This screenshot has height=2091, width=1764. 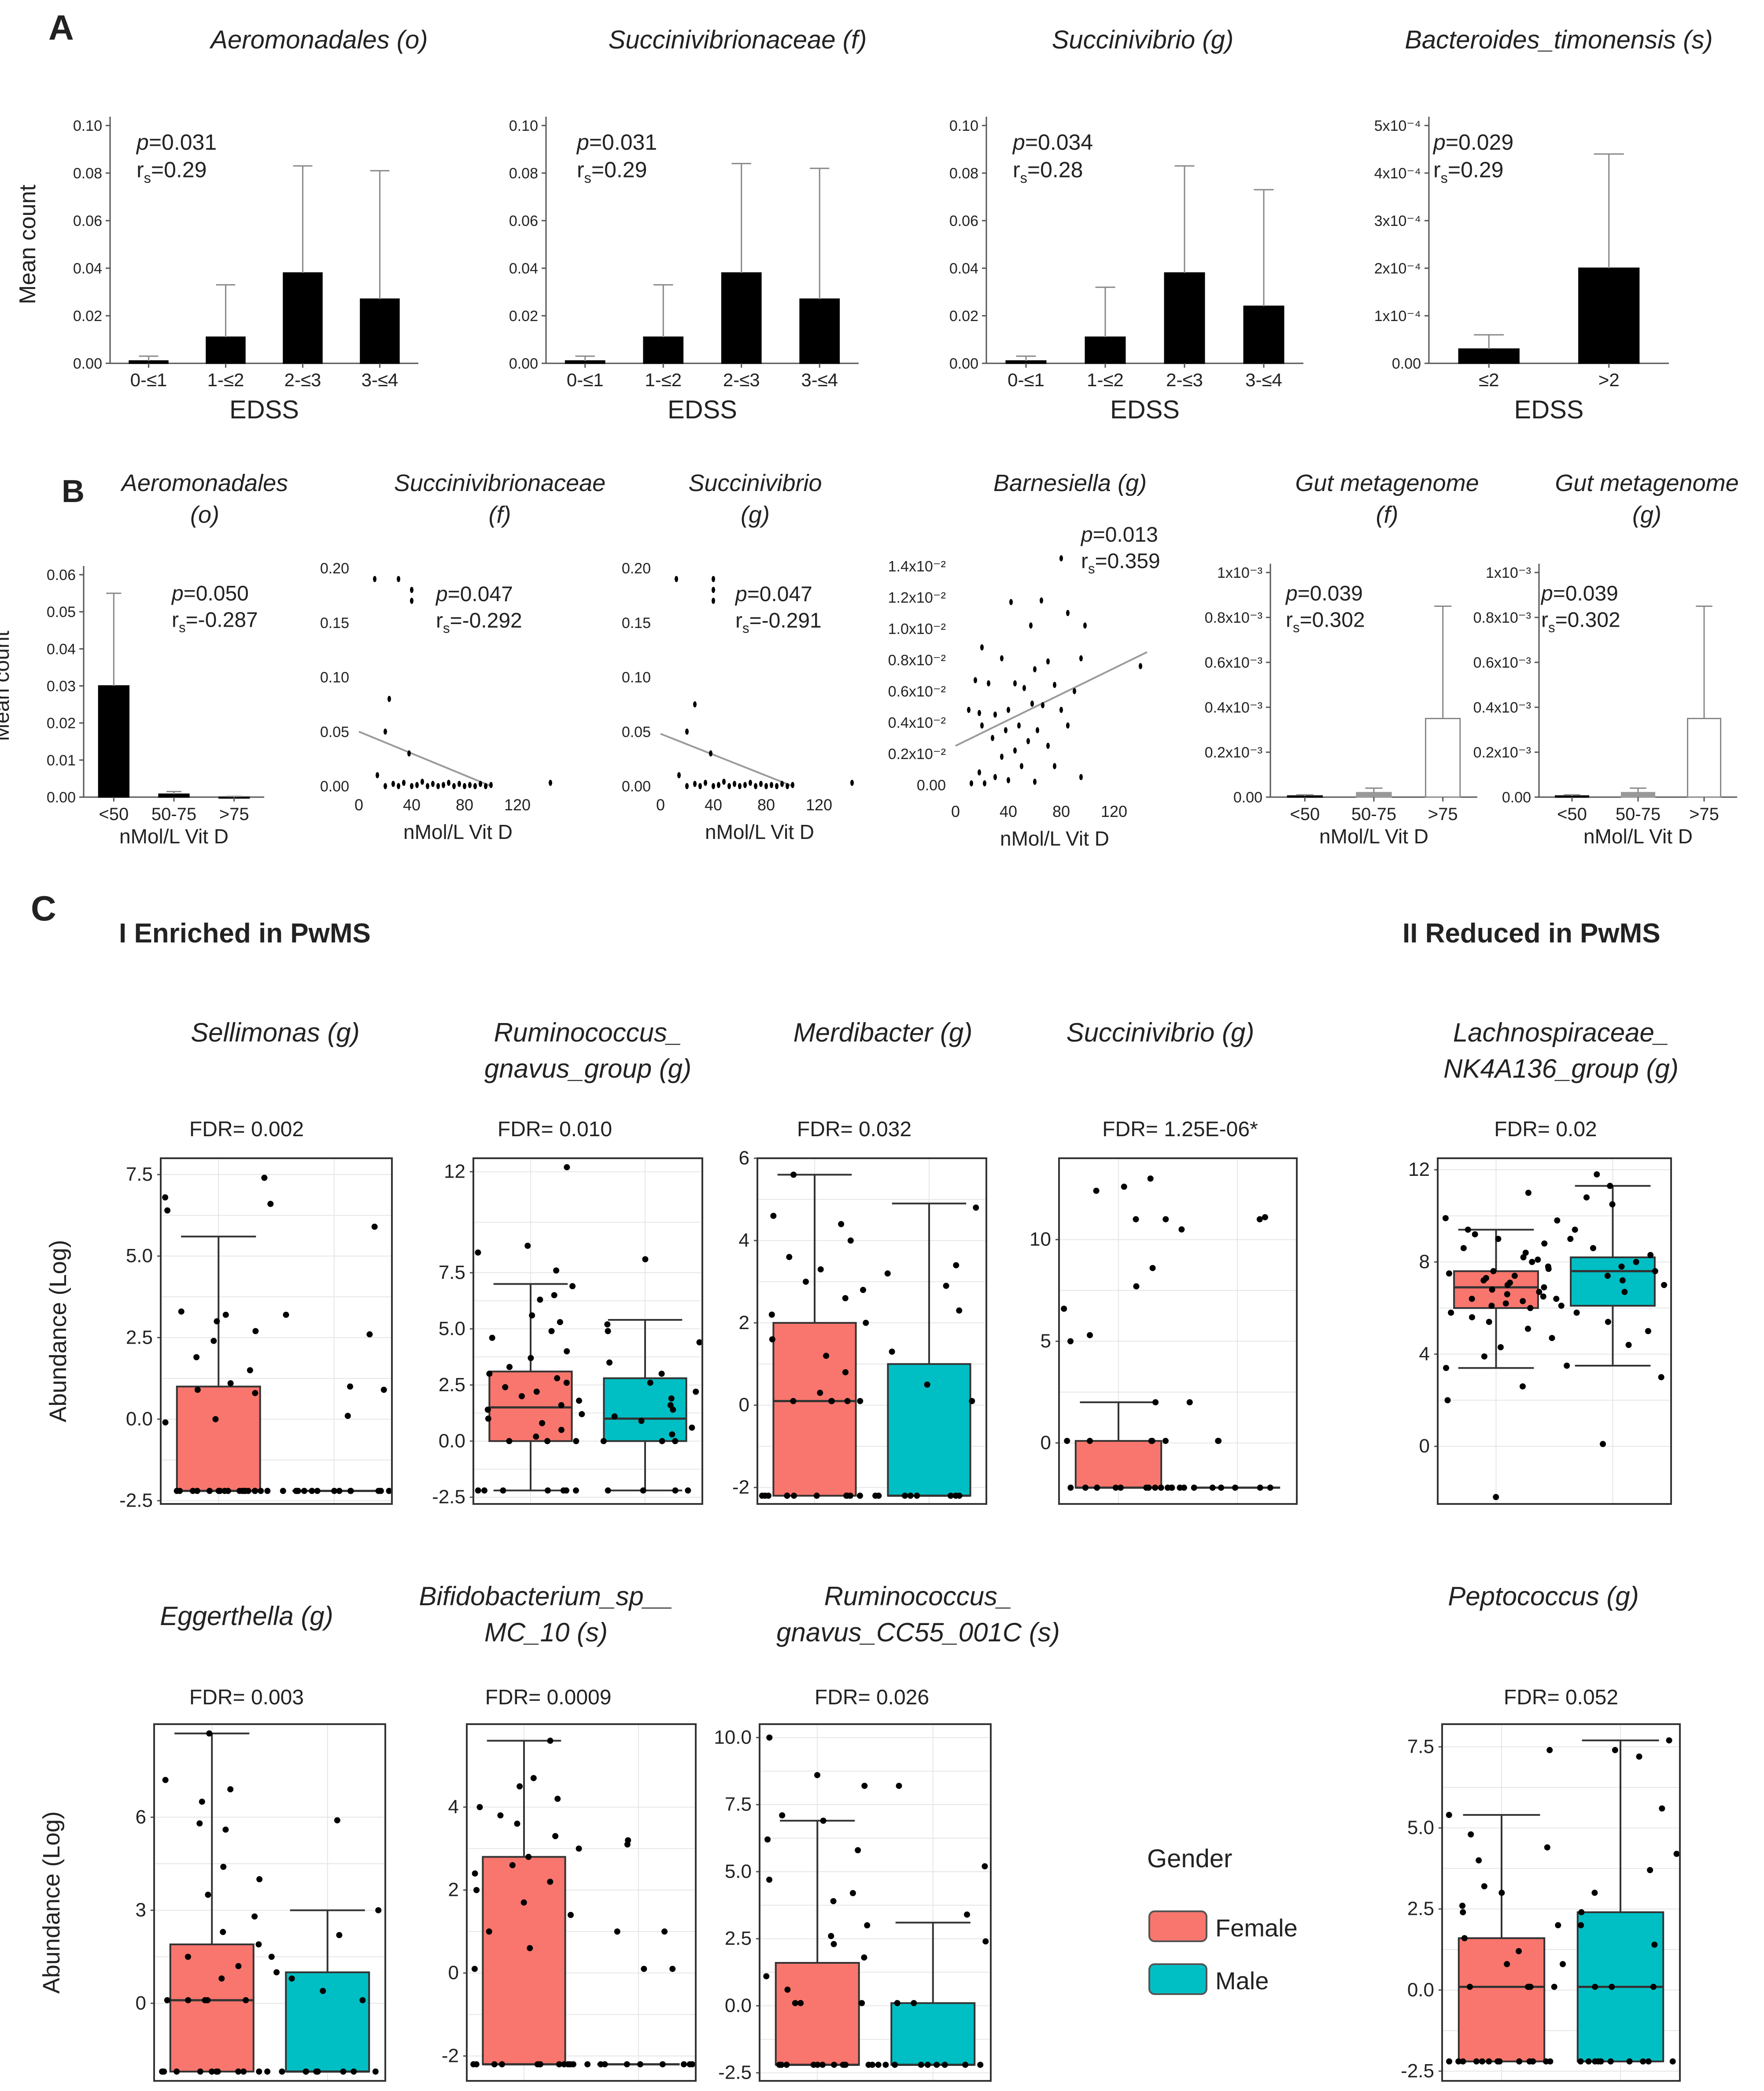 What do you see at coordinates (1177, 1926) in the screenshot?
I see `legend-key-female` at bounding box center [1177, 1926].